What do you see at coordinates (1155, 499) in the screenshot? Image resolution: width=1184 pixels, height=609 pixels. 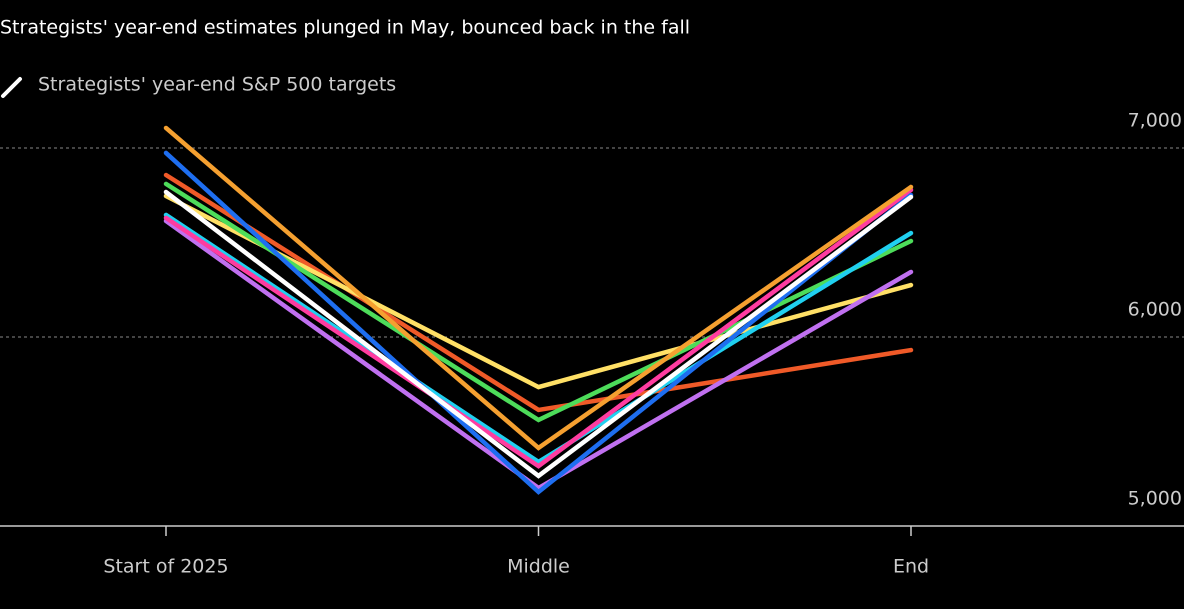 I see `y-tick-label: 5,000` at bounding box center [1155, 499].